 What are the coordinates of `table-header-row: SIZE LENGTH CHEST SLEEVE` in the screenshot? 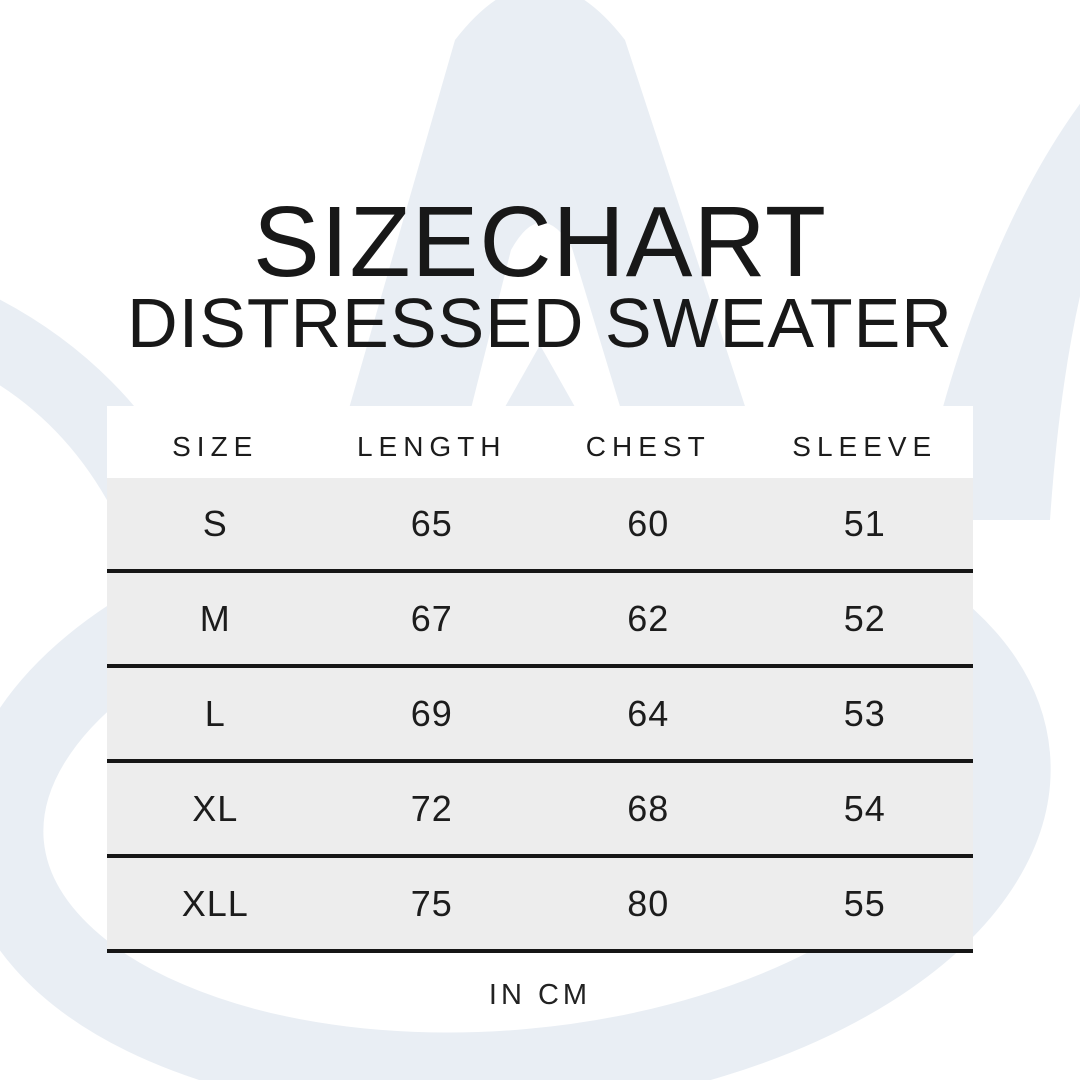 It's located at (540, 442).